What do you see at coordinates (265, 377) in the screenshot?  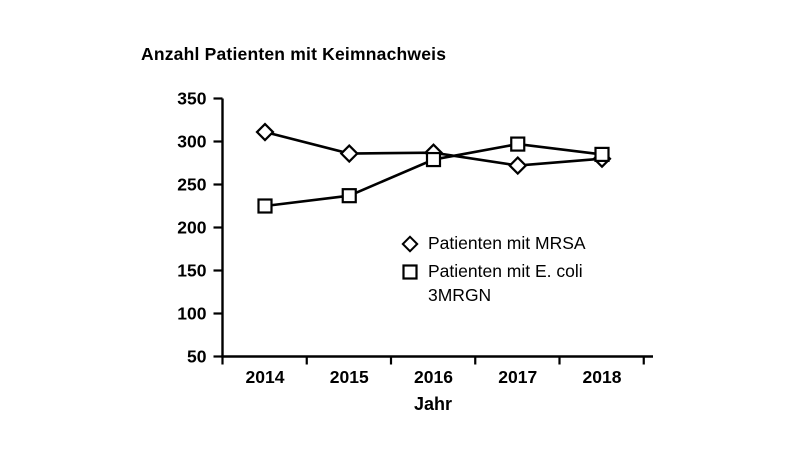 I see `svg-text: 2014` at bounding box center [265, 377].